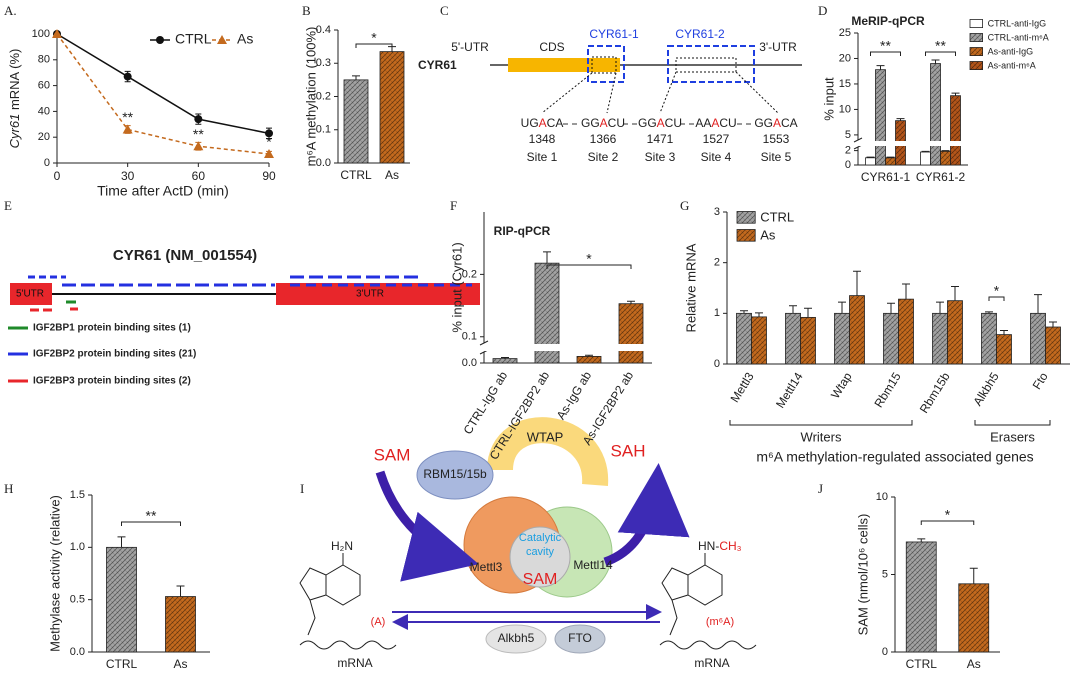  What do you see at coordinates (160, 40) in the screenshot?
I see `legend-marker` at bounding box center [160, 40].